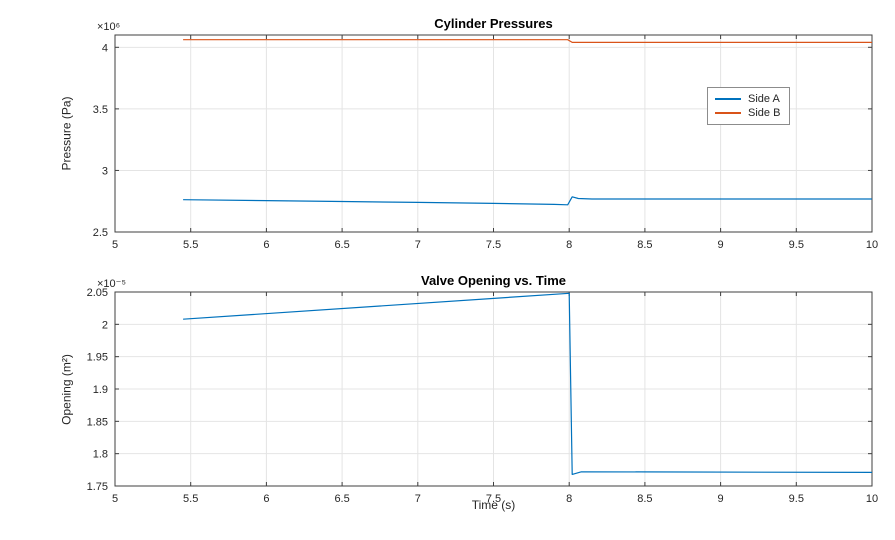 Image resolution: width=895 pixels, height=540 pixels. Describe the element at coordinates (97, 293) in the screenshot. I see `svg-text: 2.05` at that location.